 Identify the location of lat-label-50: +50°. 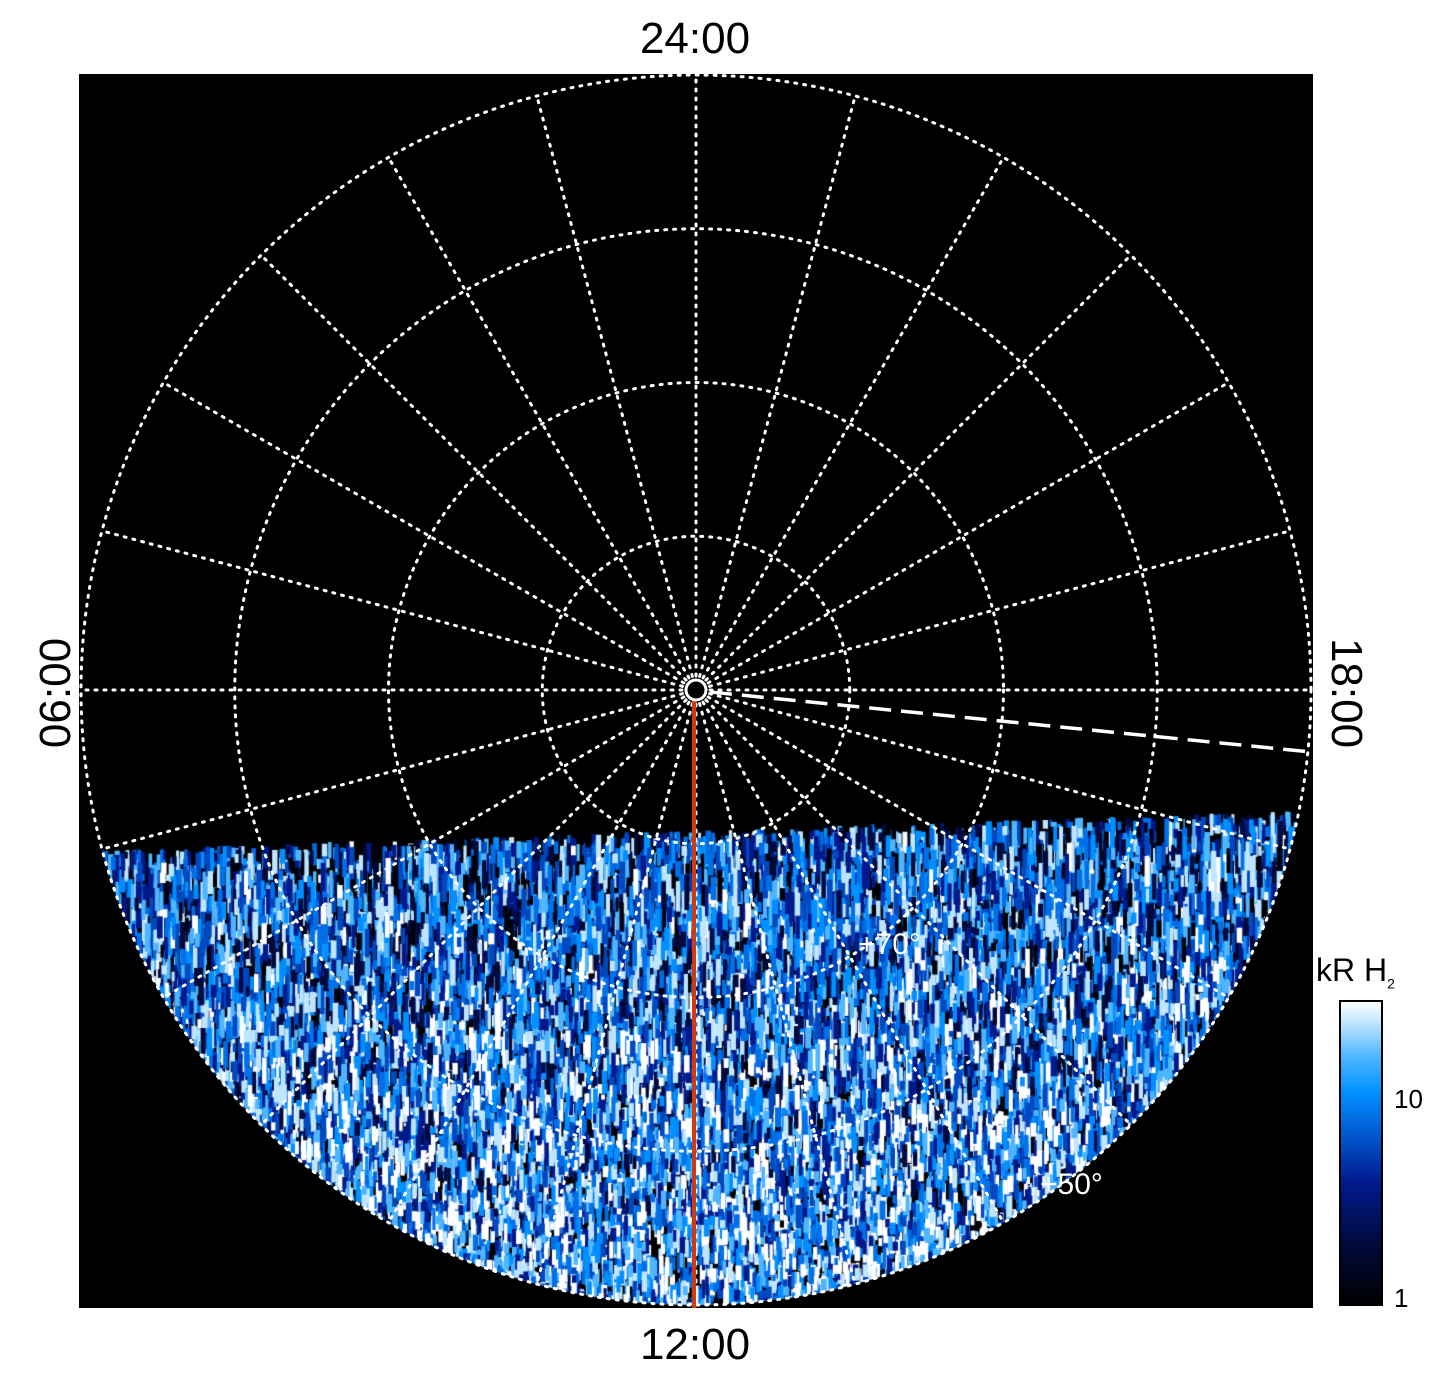
(1071, 1184).